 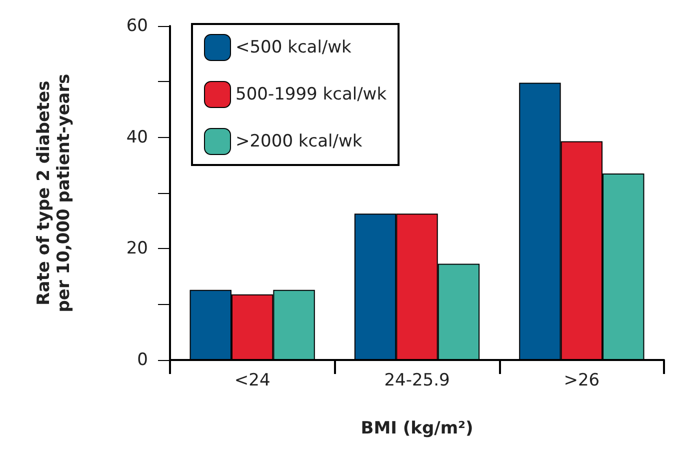 What do you see at coordinates (582, 380) in the screenshot?
I see `x-tick-label: >26` at bounding box center [582, 380].